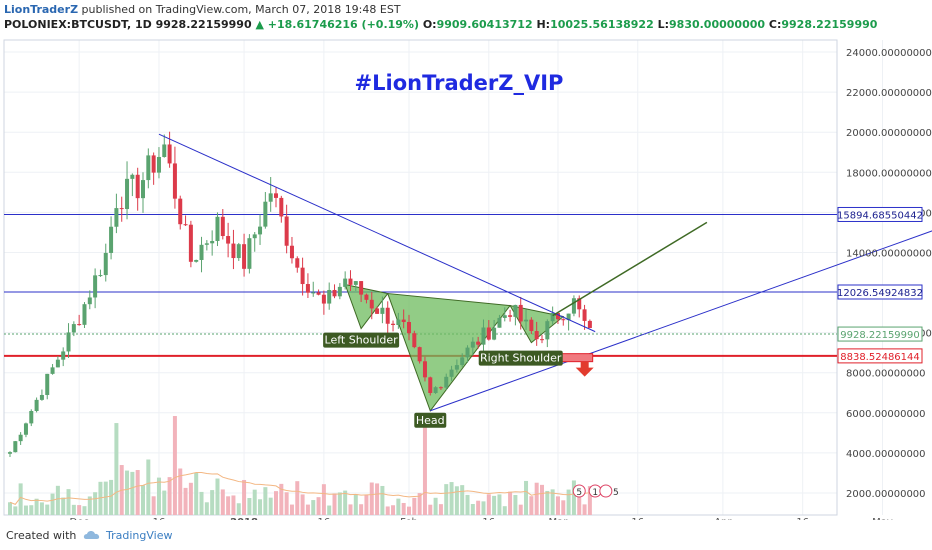 This screenshot has width=932, height=550. Describe the element at coordinates (889, 133) in the screenshot. I see `y-tick-label: 20000.00000000` at that location.